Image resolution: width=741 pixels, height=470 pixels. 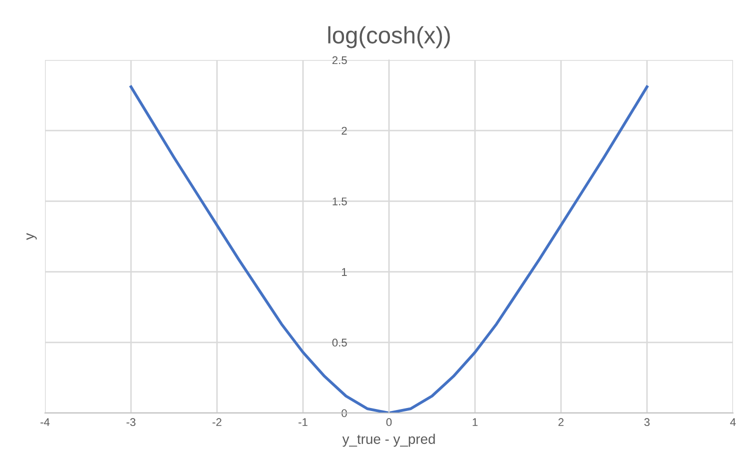 I want to click on x-tick-label: 2, so click(x=561, y=422).